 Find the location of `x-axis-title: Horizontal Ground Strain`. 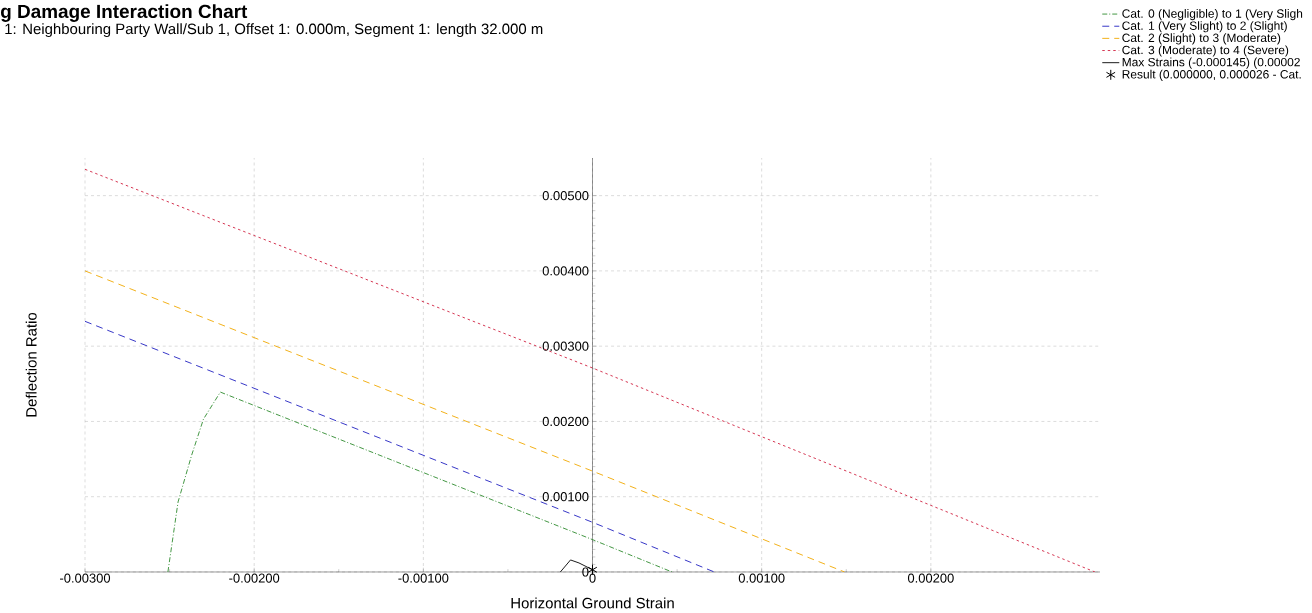

x-axis-title: Horizontal Ground Strain is located at coordinates (592, 603).